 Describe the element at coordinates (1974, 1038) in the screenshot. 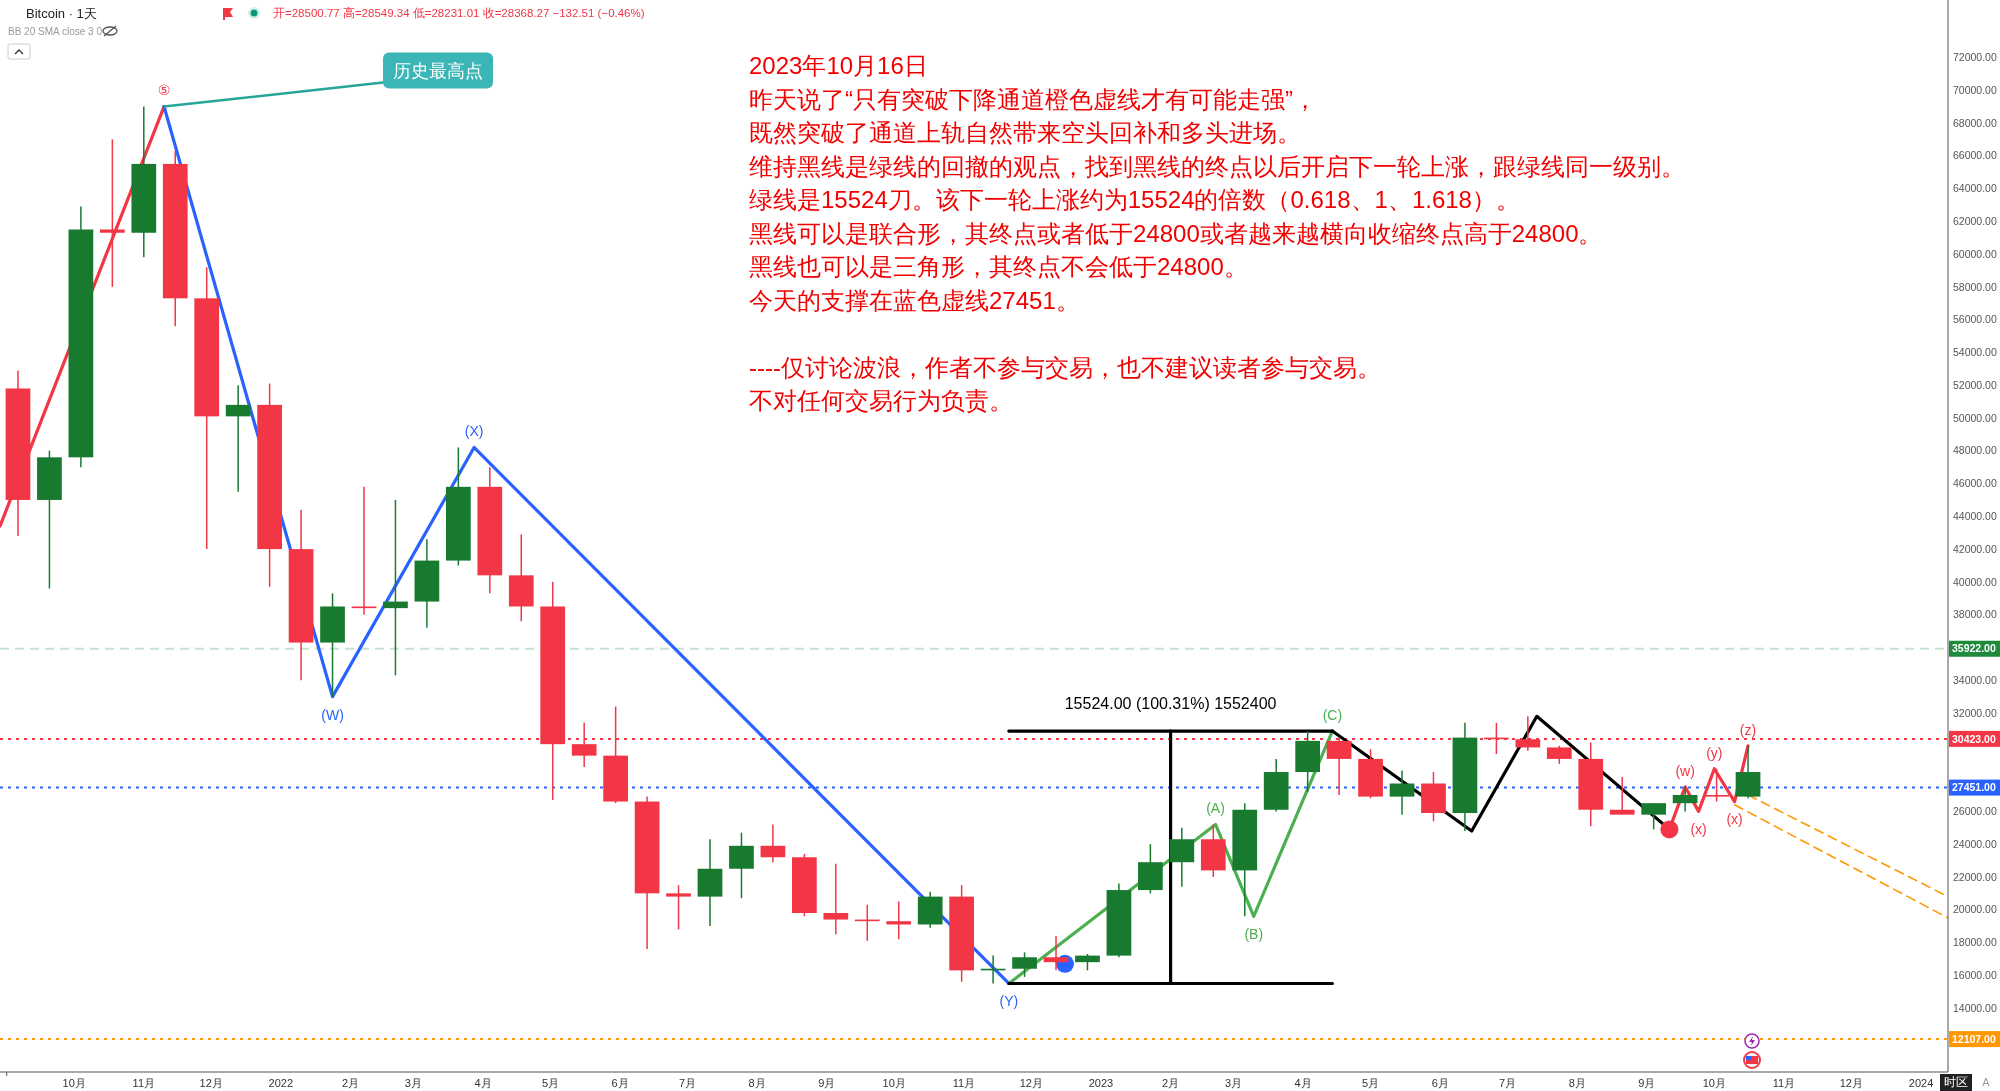

I see `ref-line-label: 12107.00` at that location.